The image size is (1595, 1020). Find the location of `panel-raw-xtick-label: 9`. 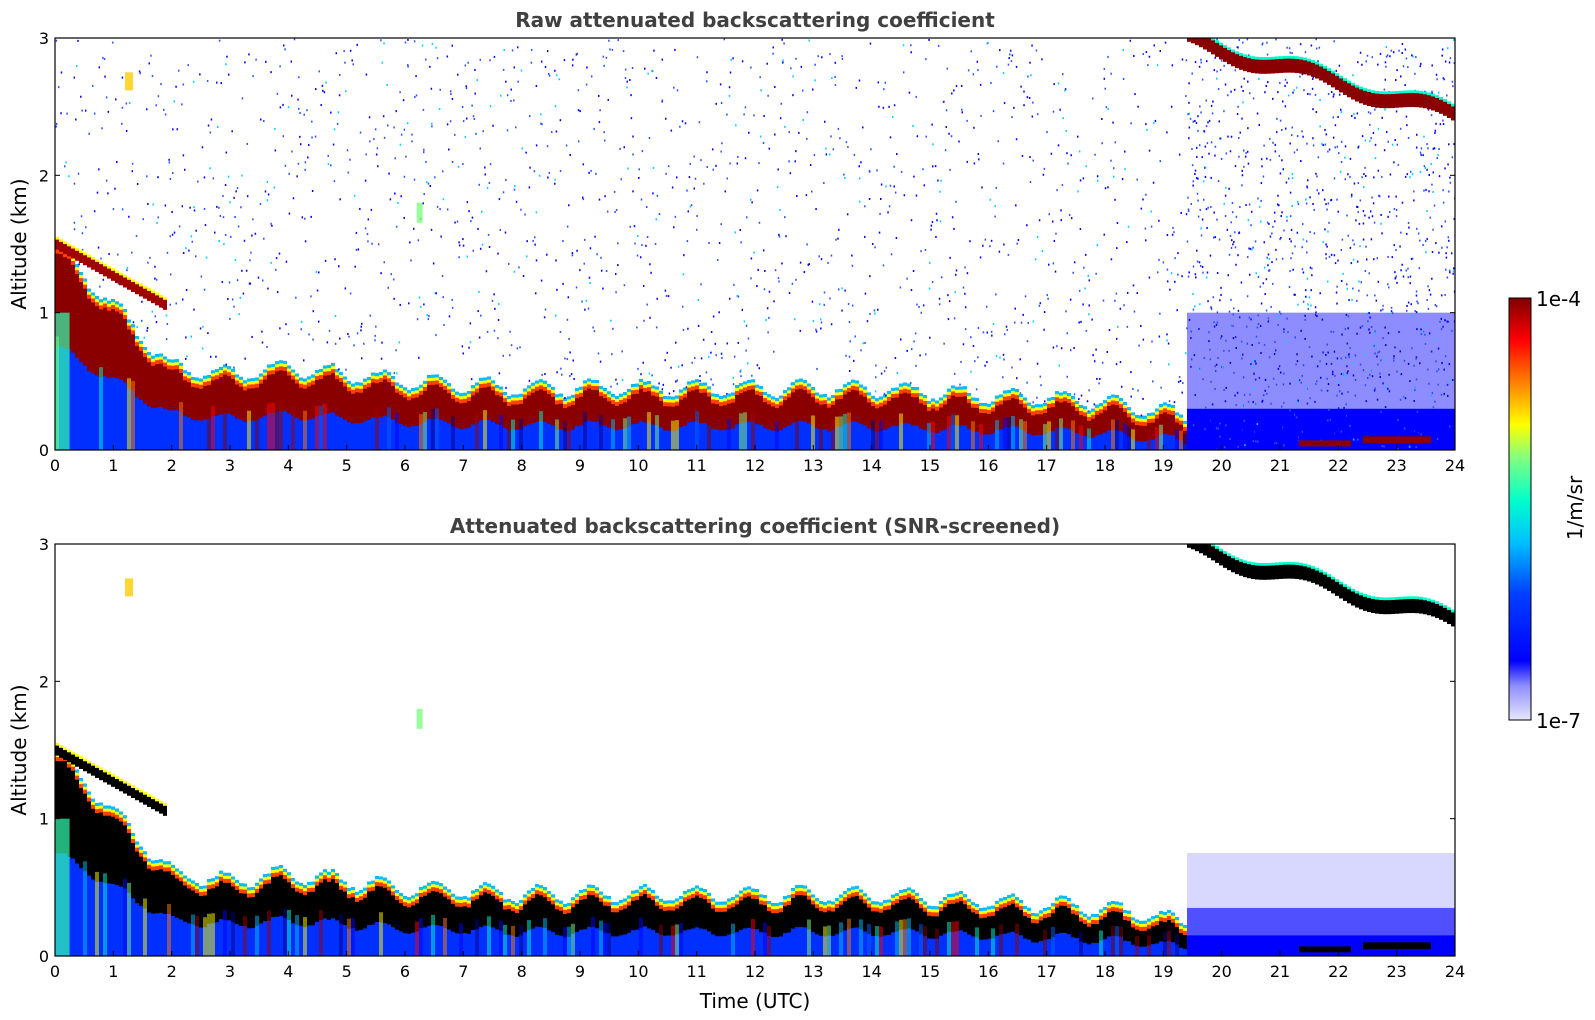

panel-raw-xtick-label: 9 is located at coordinates (580, 465).